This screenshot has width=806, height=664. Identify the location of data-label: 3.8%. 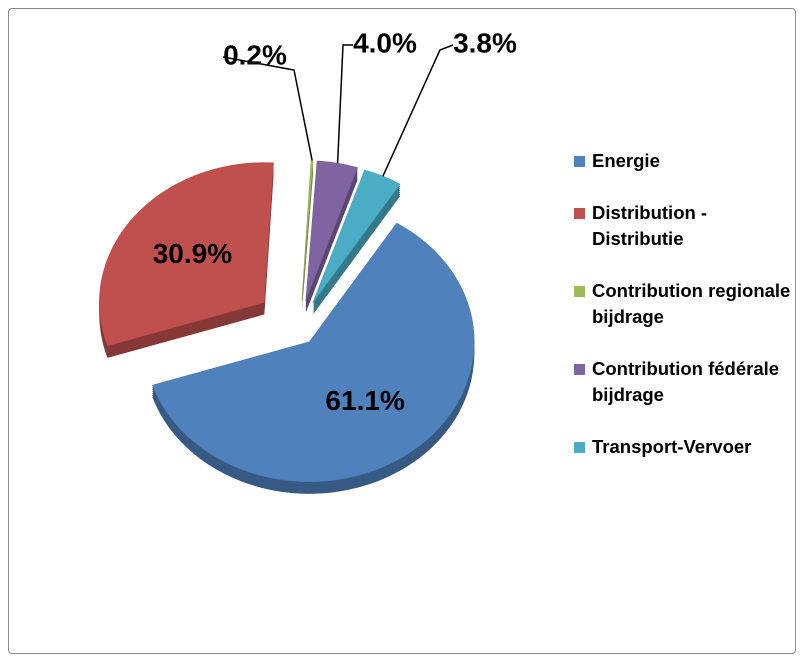
(485, 42).